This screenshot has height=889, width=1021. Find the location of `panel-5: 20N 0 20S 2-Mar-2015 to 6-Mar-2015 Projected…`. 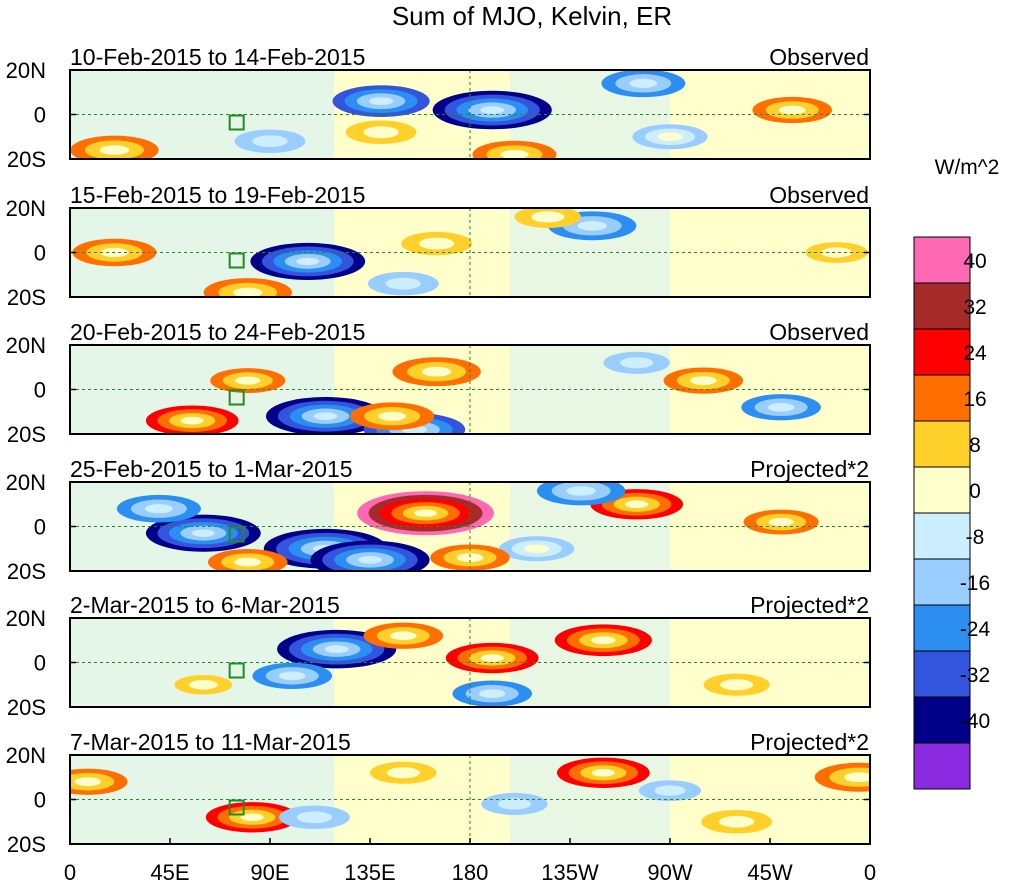

panel-5: 20N 0 20S 2-Mar-2015 to 6-Mar-2015 Projected… is located at coordinates (438, 656).